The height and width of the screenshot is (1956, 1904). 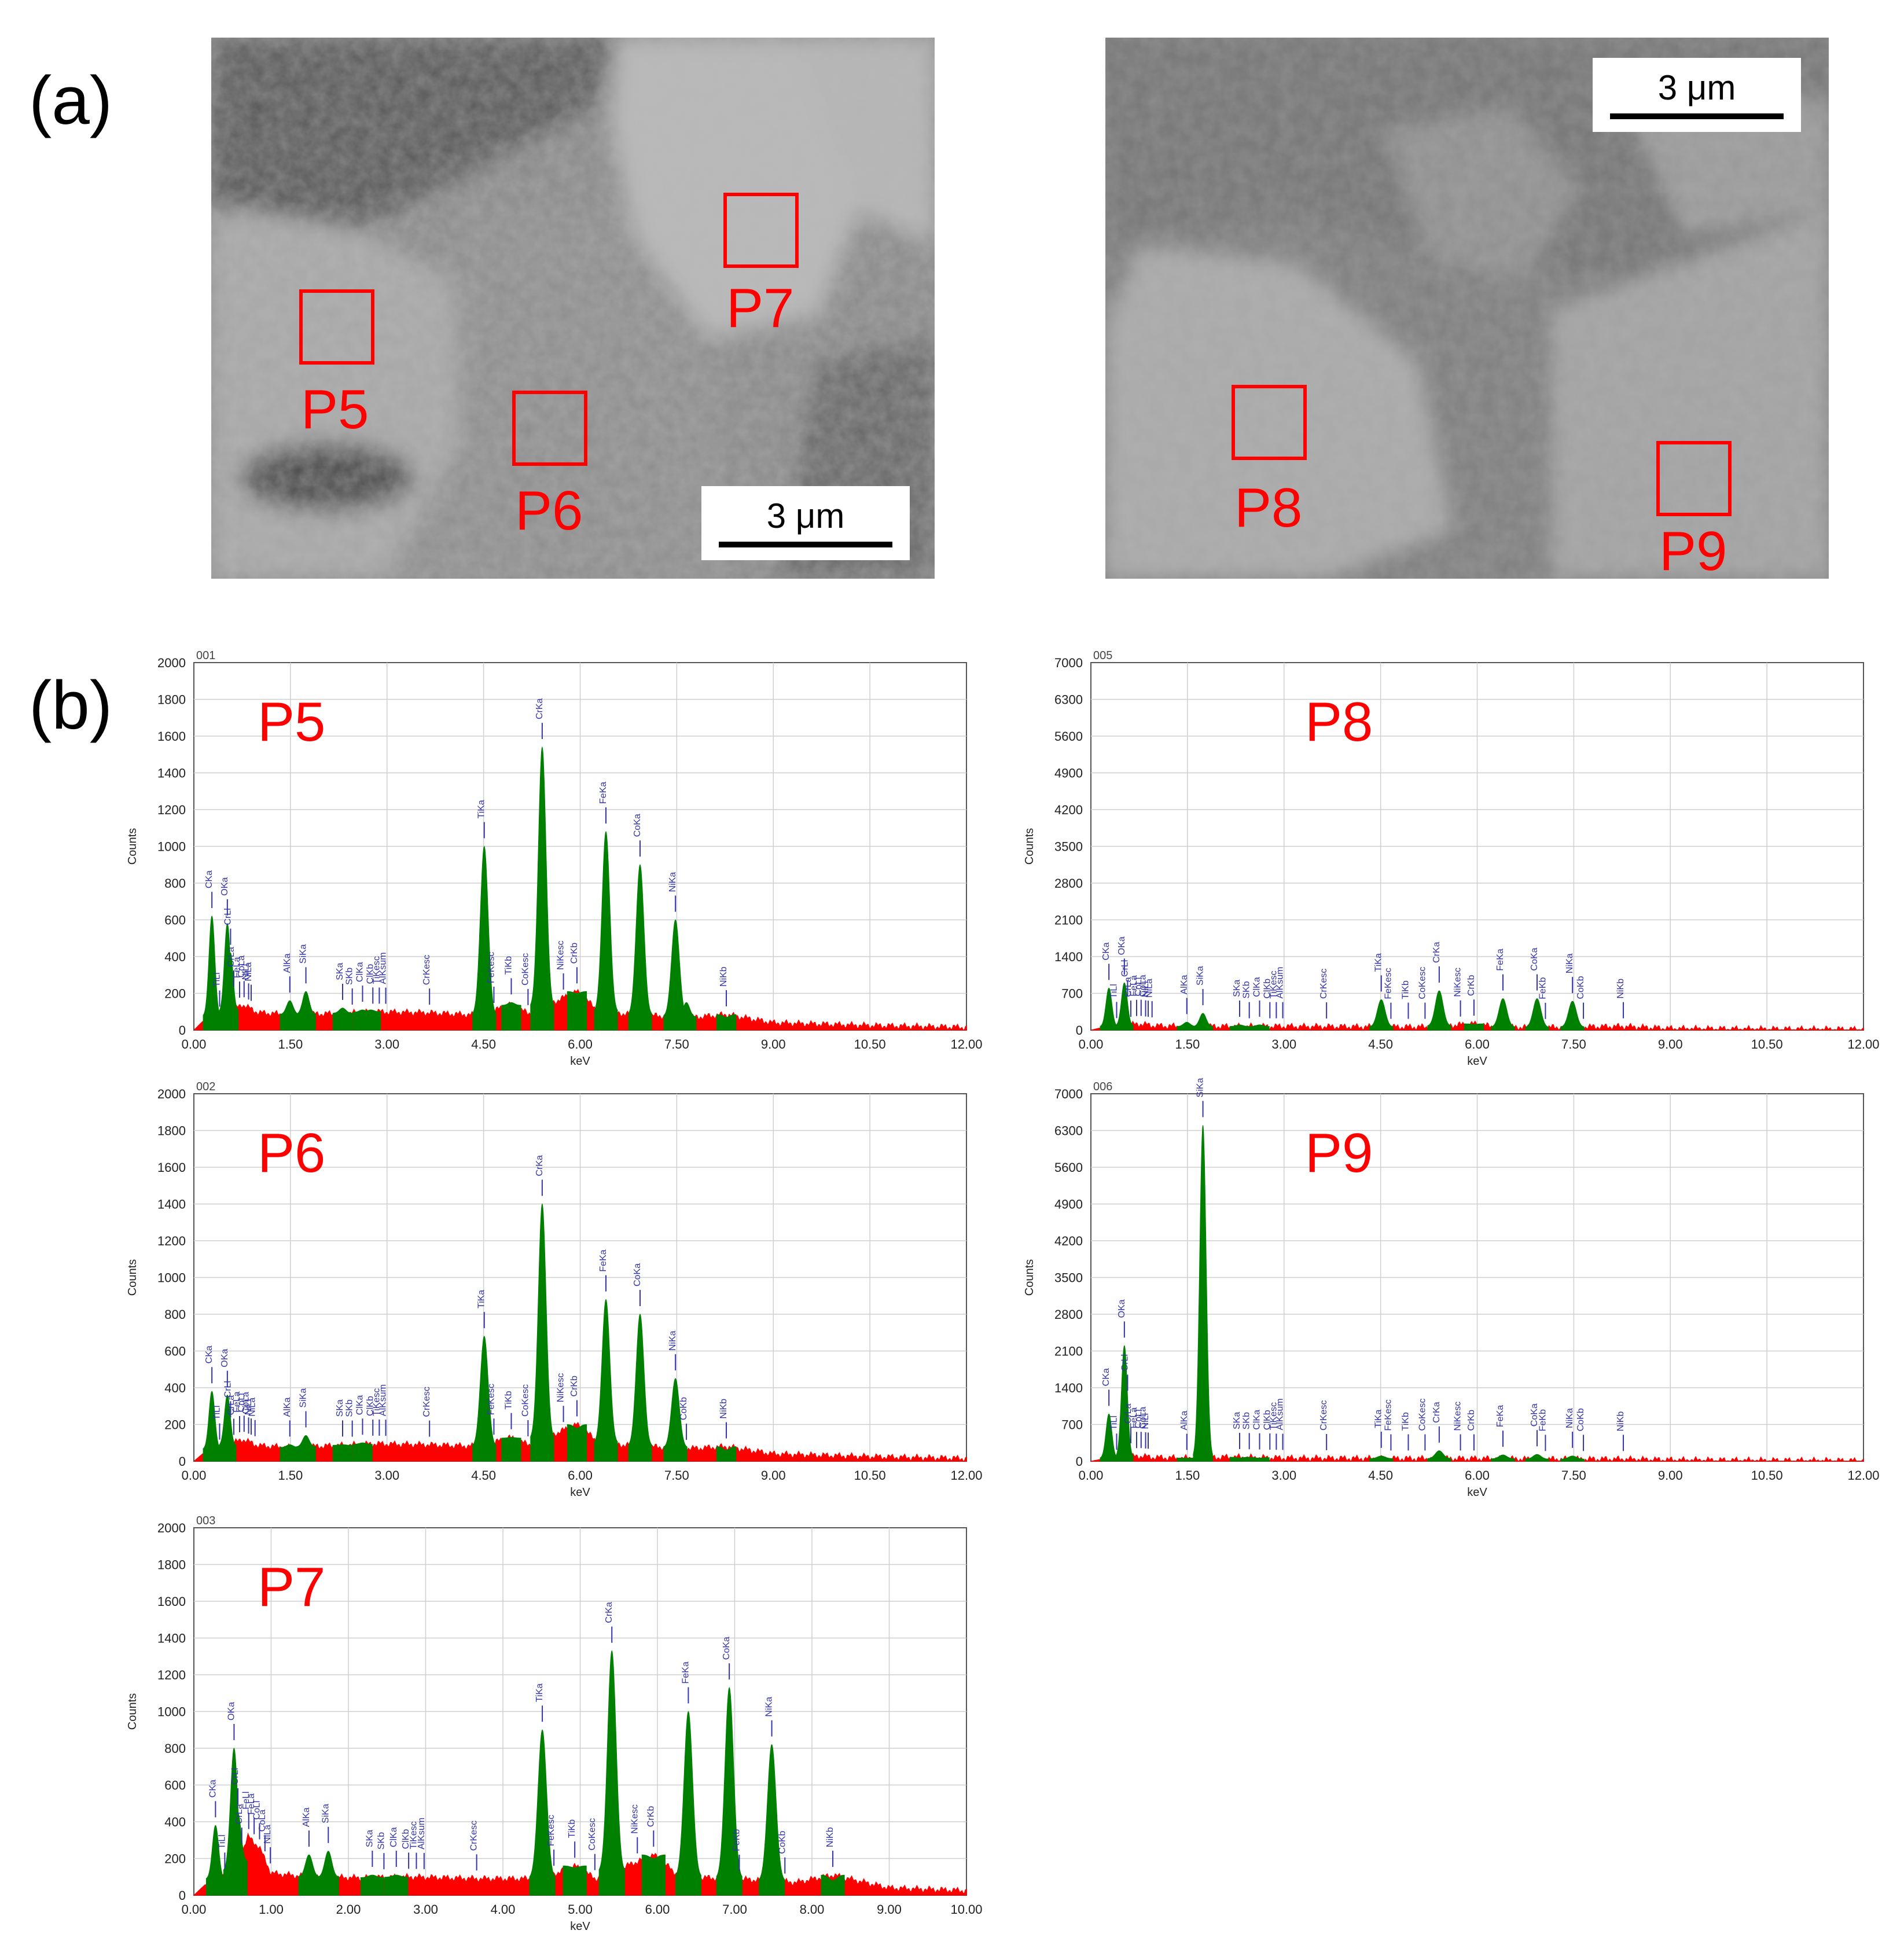 I want to click on y-tick-label: 2000, so click(x=171, y=1094).